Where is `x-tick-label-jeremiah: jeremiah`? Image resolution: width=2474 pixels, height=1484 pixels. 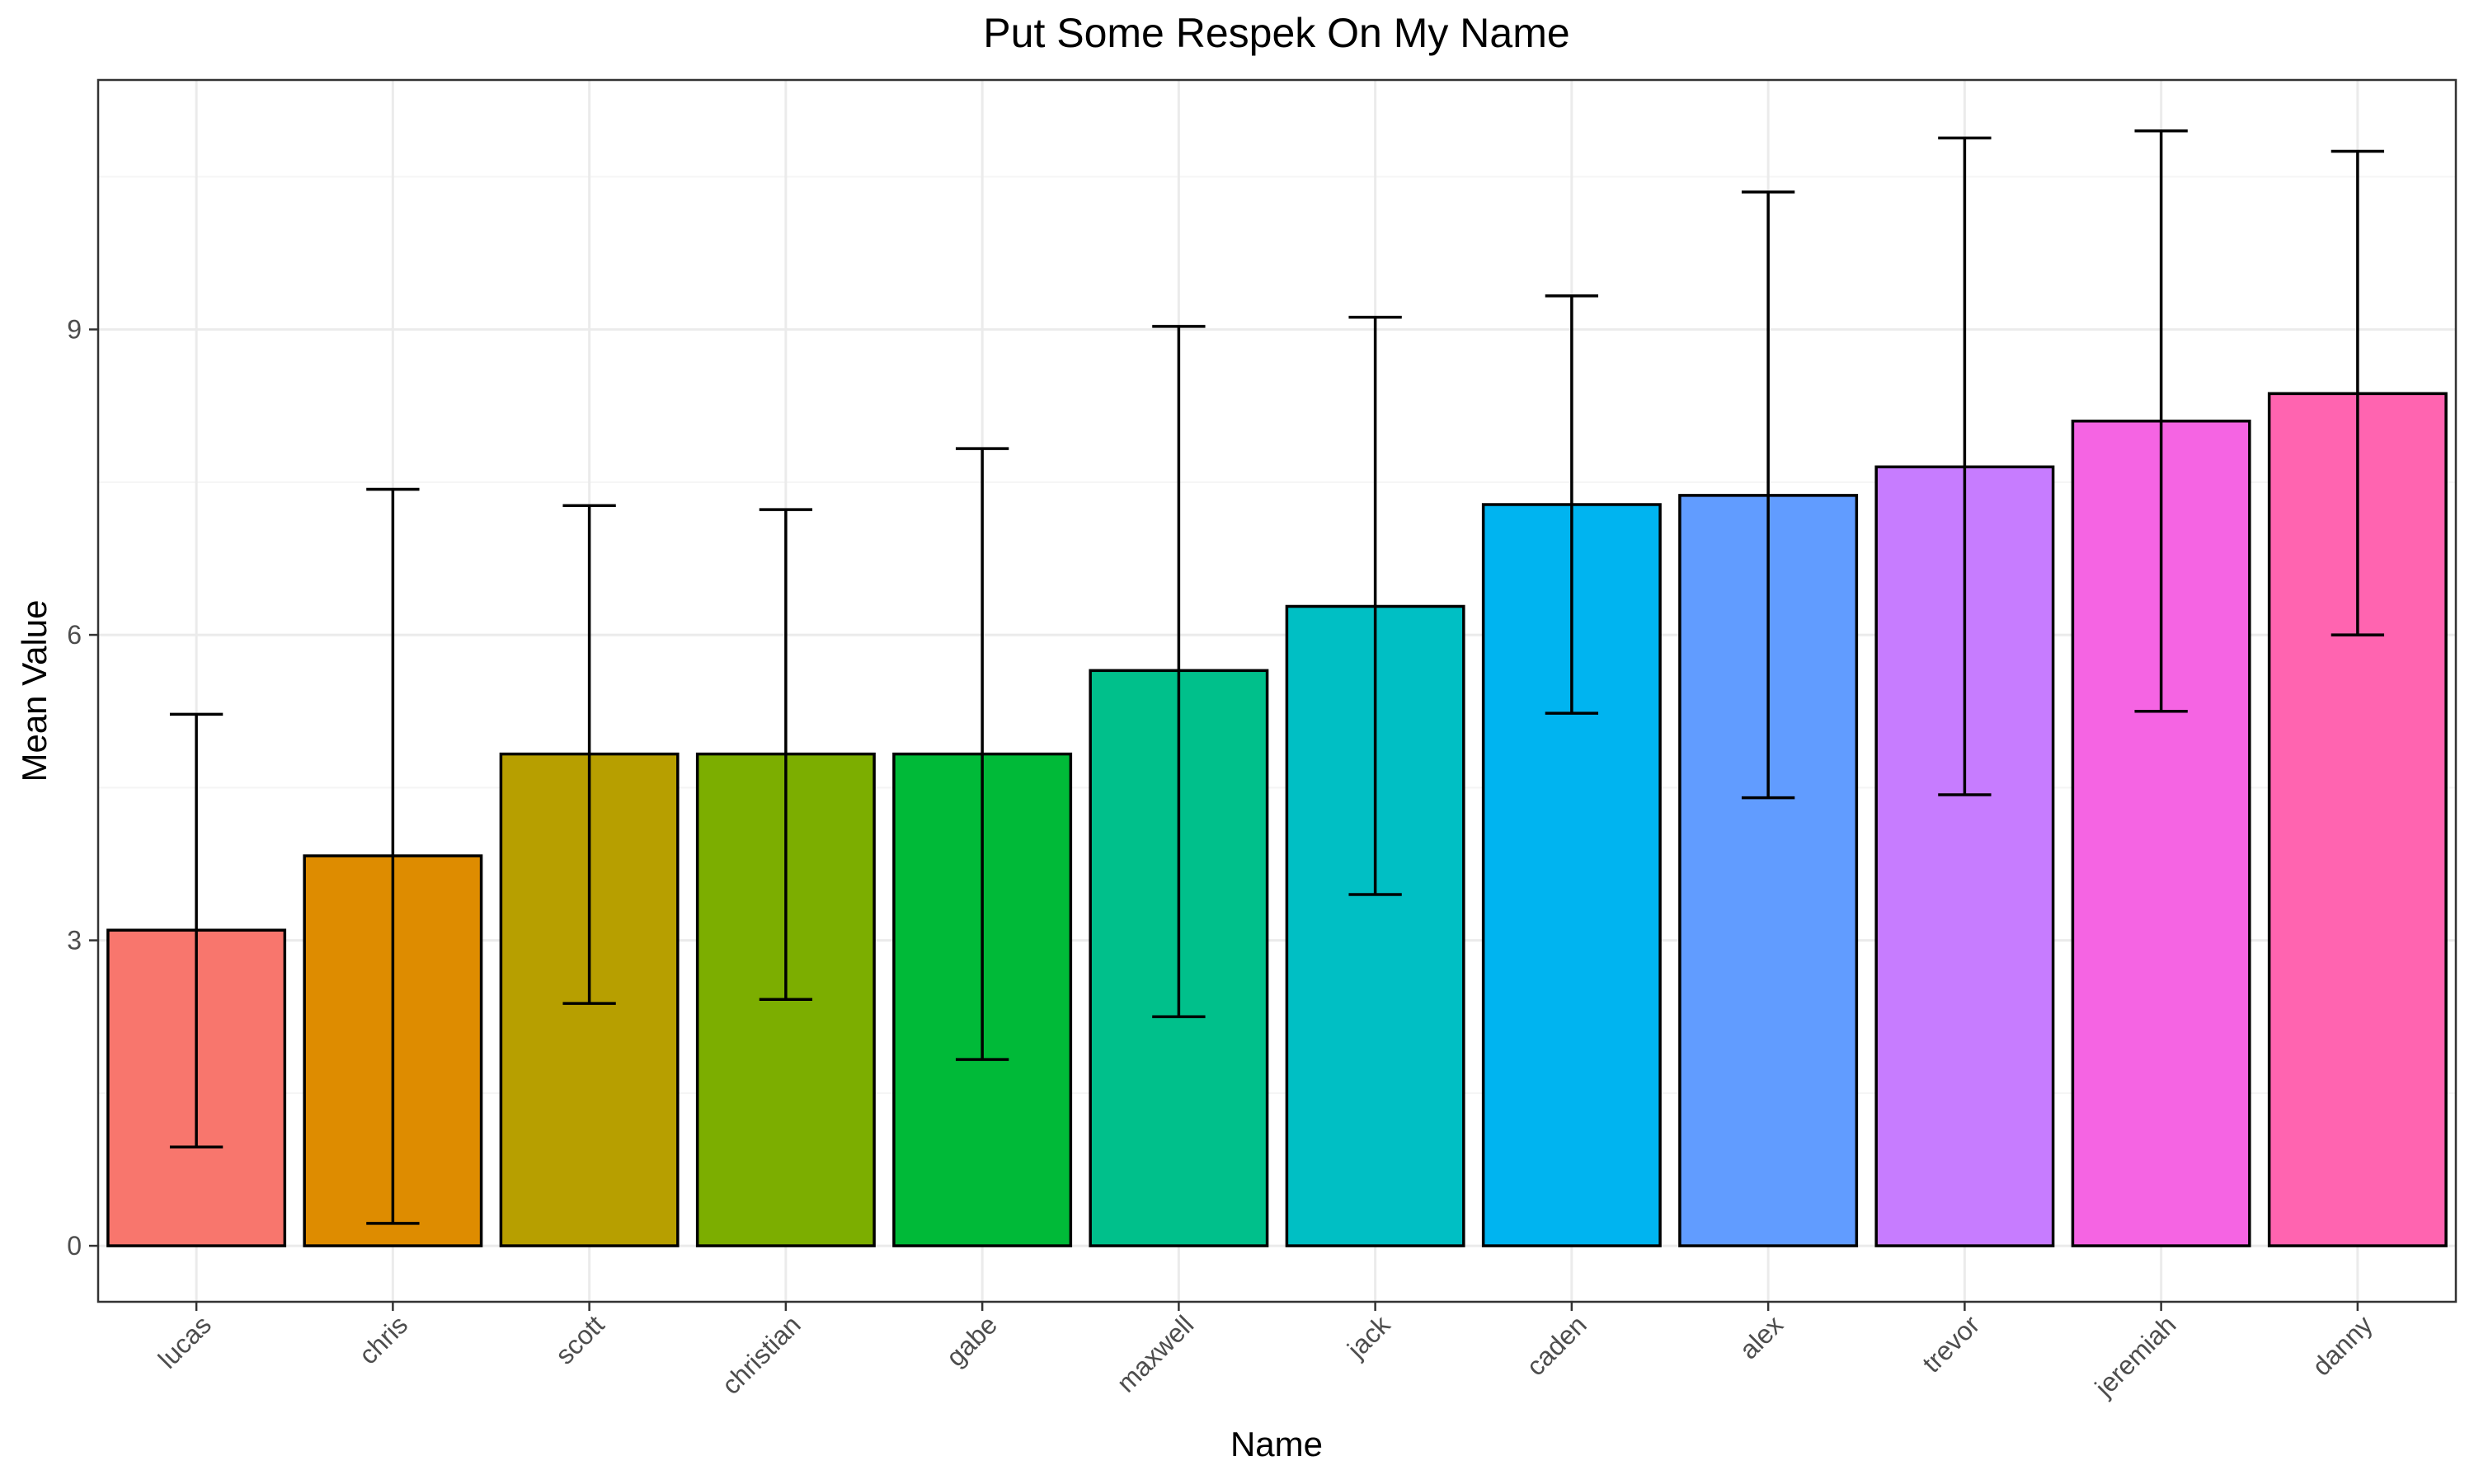 x-tick-label-jeremiah: jeremiah is located at coordinates (2135, 1355).